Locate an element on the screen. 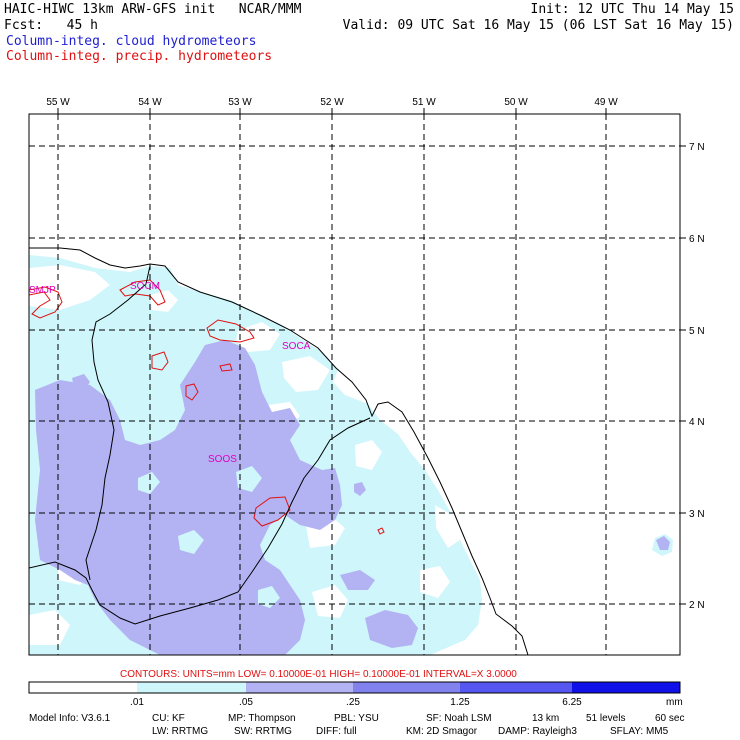 This screenshot has height=740, width=740. model-info-km: KM: 2D Smagor is located at coordinates (442, 731).